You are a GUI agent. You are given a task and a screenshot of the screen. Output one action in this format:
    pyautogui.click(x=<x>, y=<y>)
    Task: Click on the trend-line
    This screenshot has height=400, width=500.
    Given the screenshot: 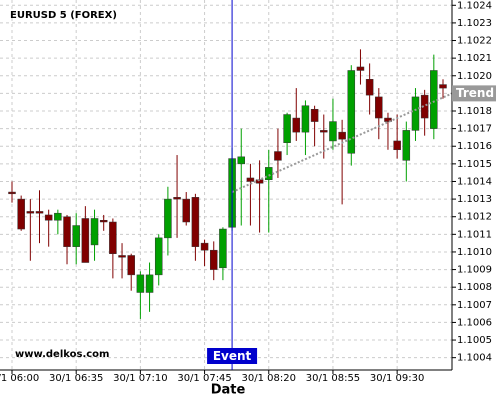 What is the action you would take?
    pyautogui.click(x=342, y=142)
    